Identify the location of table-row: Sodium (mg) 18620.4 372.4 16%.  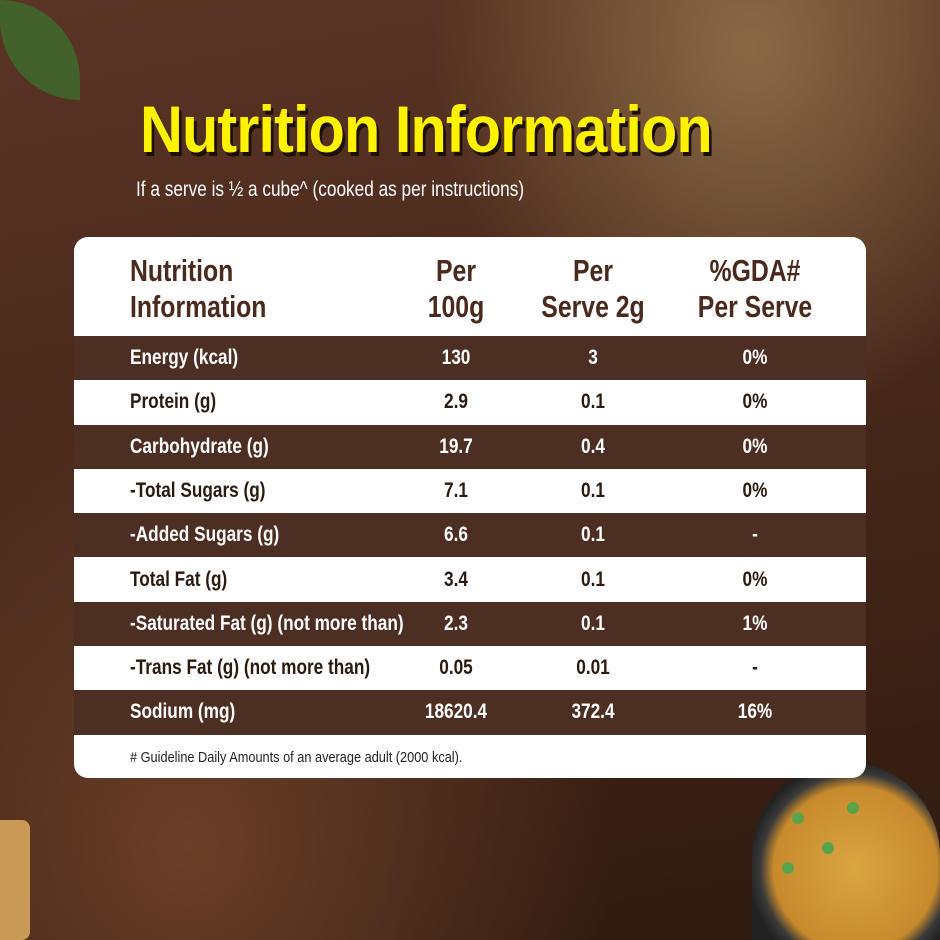
(470, 712).